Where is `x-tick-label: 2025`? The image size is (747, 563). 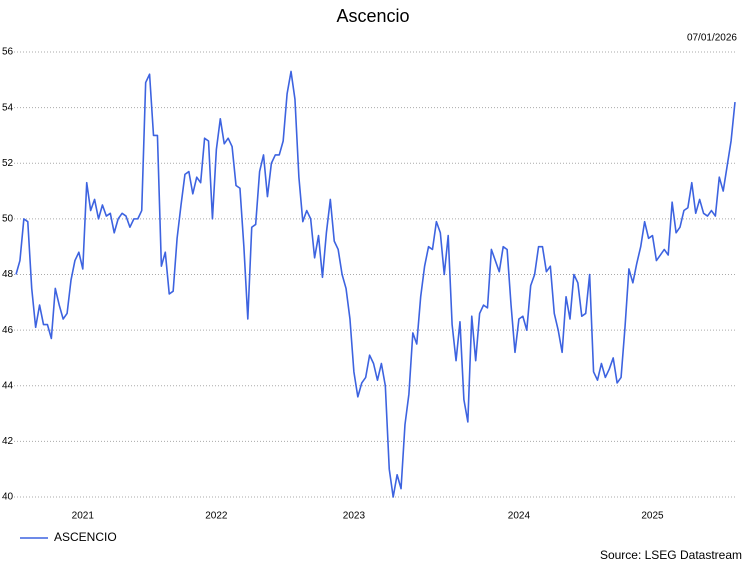
x-tick-label: 2025 is located at coordinates (652, 516).